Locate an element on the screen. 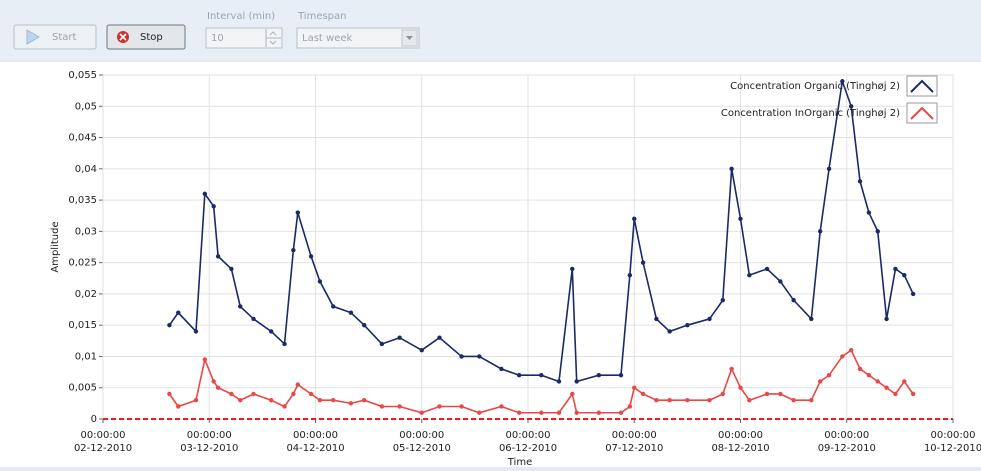  start-button: Start is located at coordinates (55, 37).